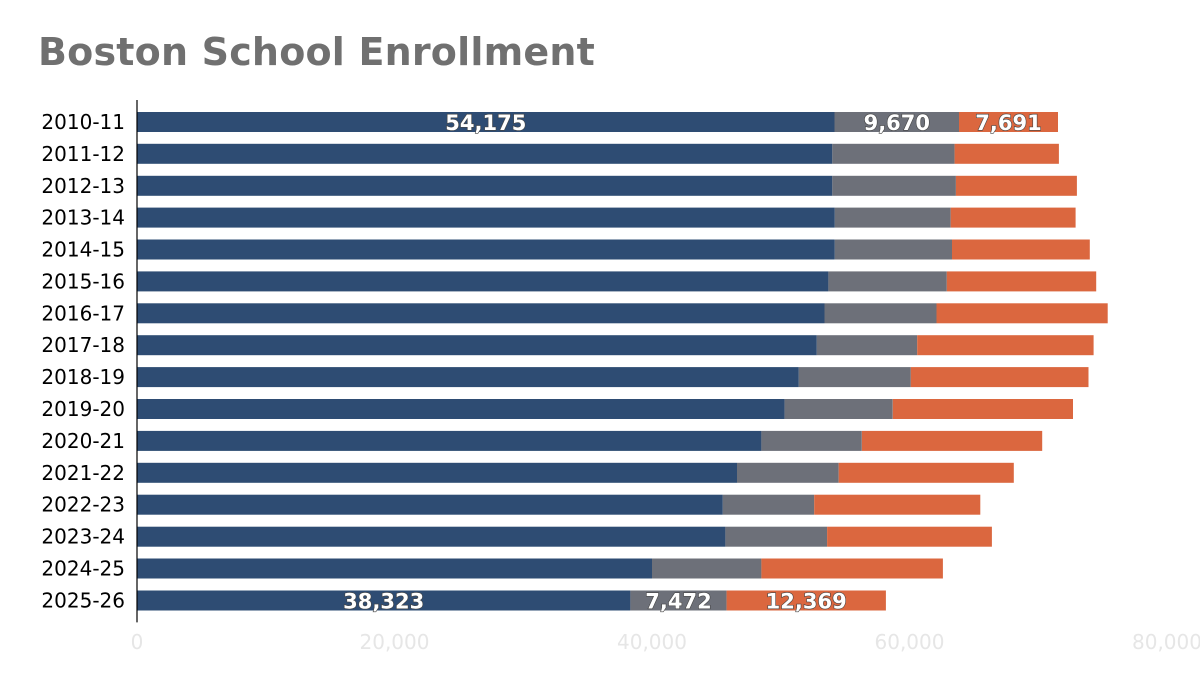 The width and height of the screenshot is (1200, 675). What do you see at coordinates (1013, 217) in the screenshot?
I see `bar-segment-2013-14-s2` at bounding box center [1013, 217].